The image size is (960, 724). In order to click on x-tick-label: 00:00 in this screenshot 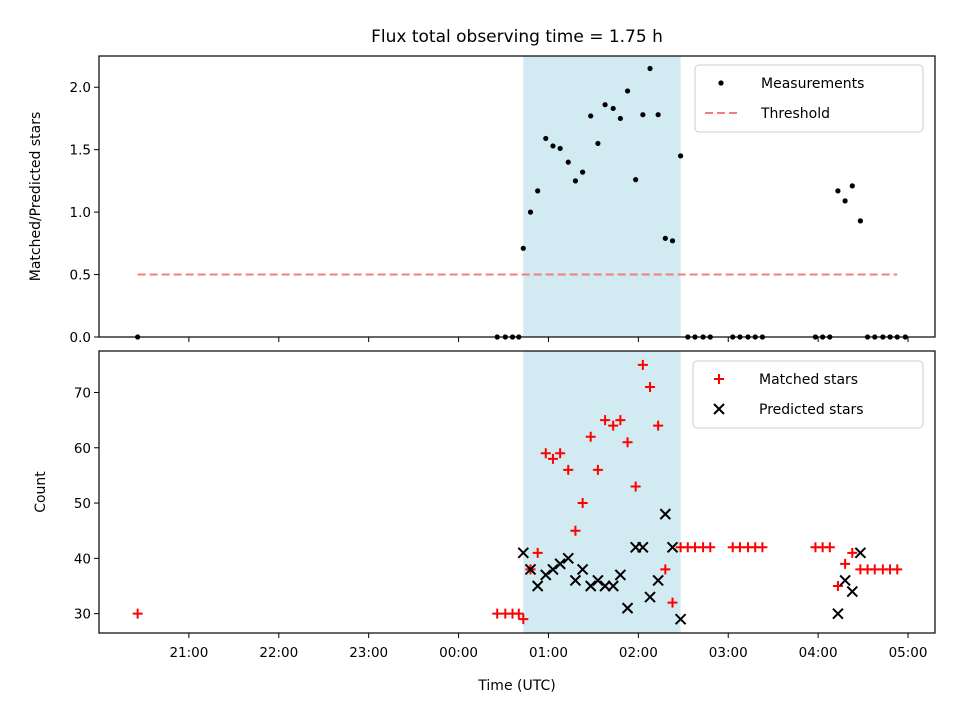, I will do `click(458, 653)`.